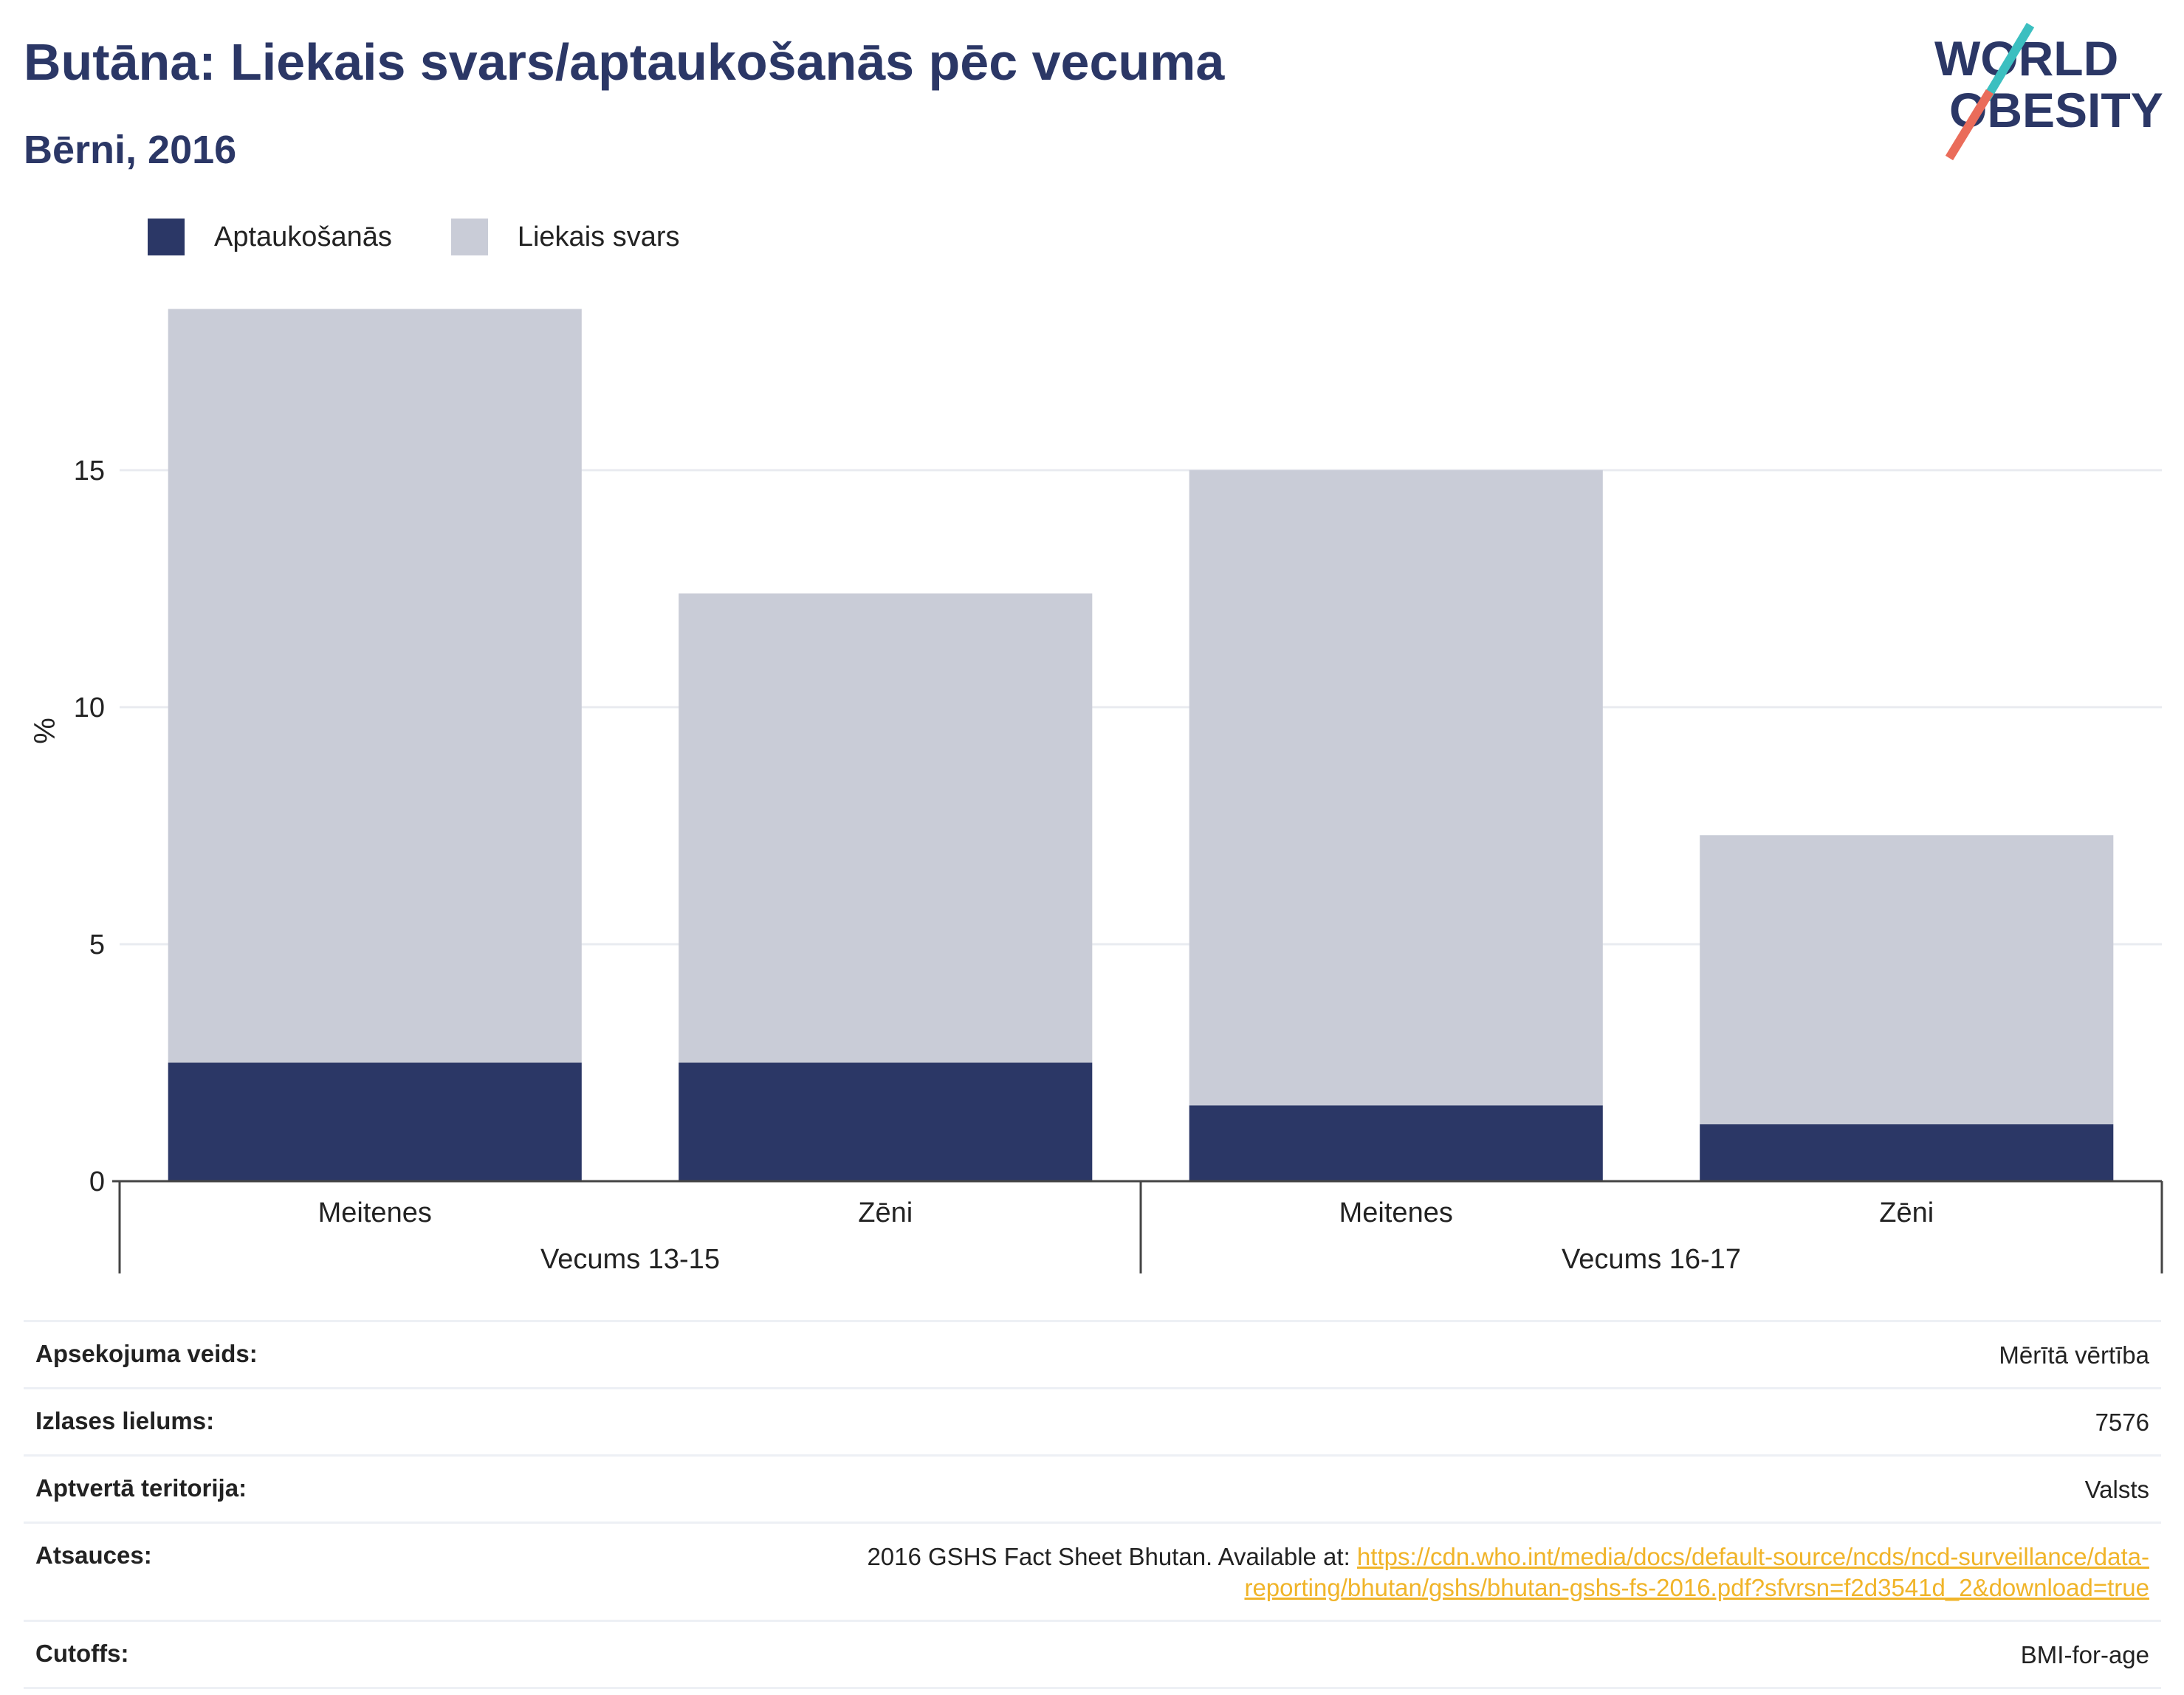 The height and width of the screenshot is (1695, 2184). What do you see at coordinates (167, 237) in the screenshot?
I see `legend-swatch-obesity` at bounding box center [167, 237].